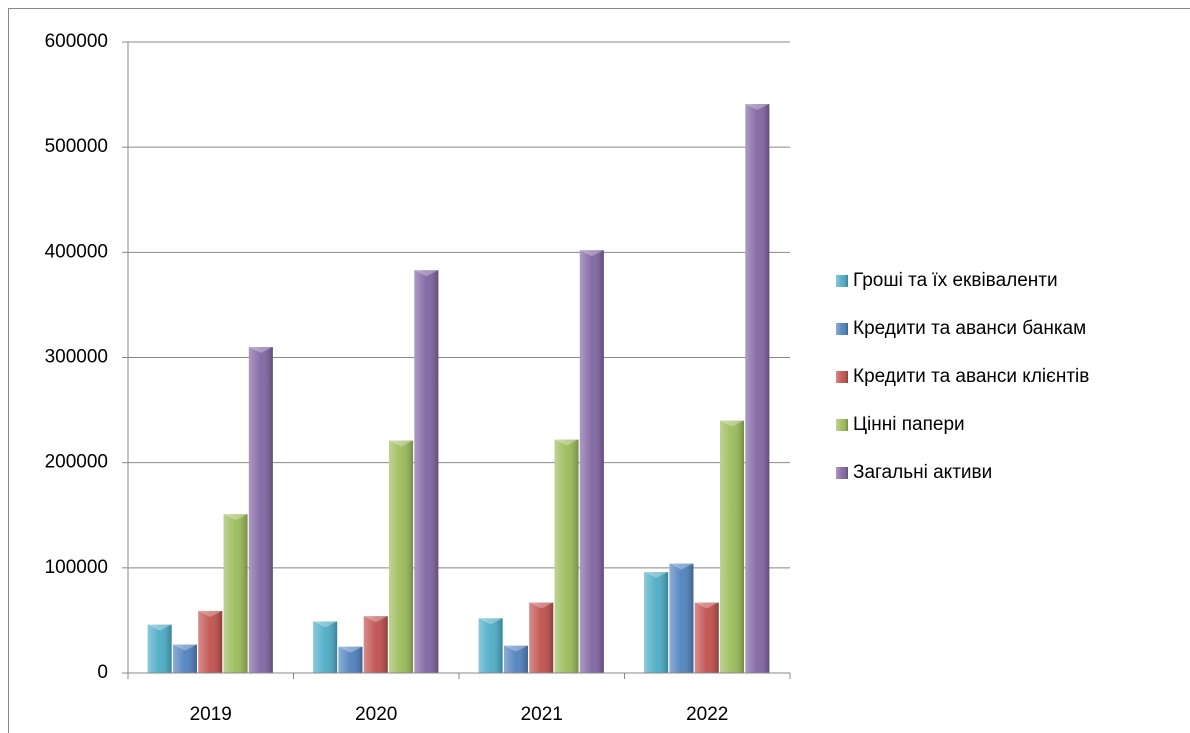  I want to click on legend-label: Загальні активи, so click(922, 472).